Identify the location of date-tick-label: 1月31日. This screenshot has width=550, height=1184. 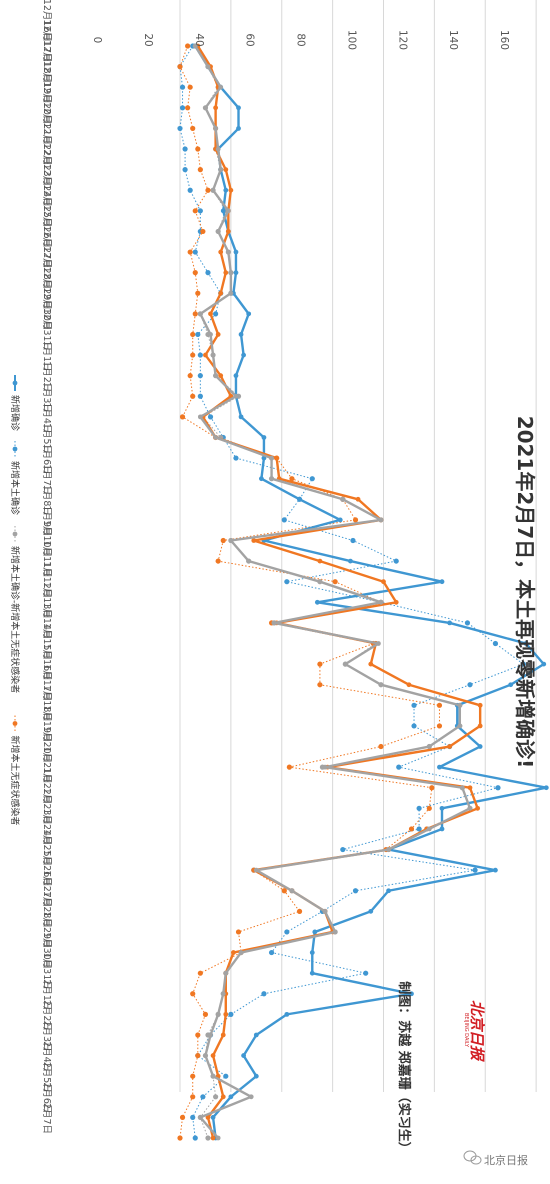
(46, 971).